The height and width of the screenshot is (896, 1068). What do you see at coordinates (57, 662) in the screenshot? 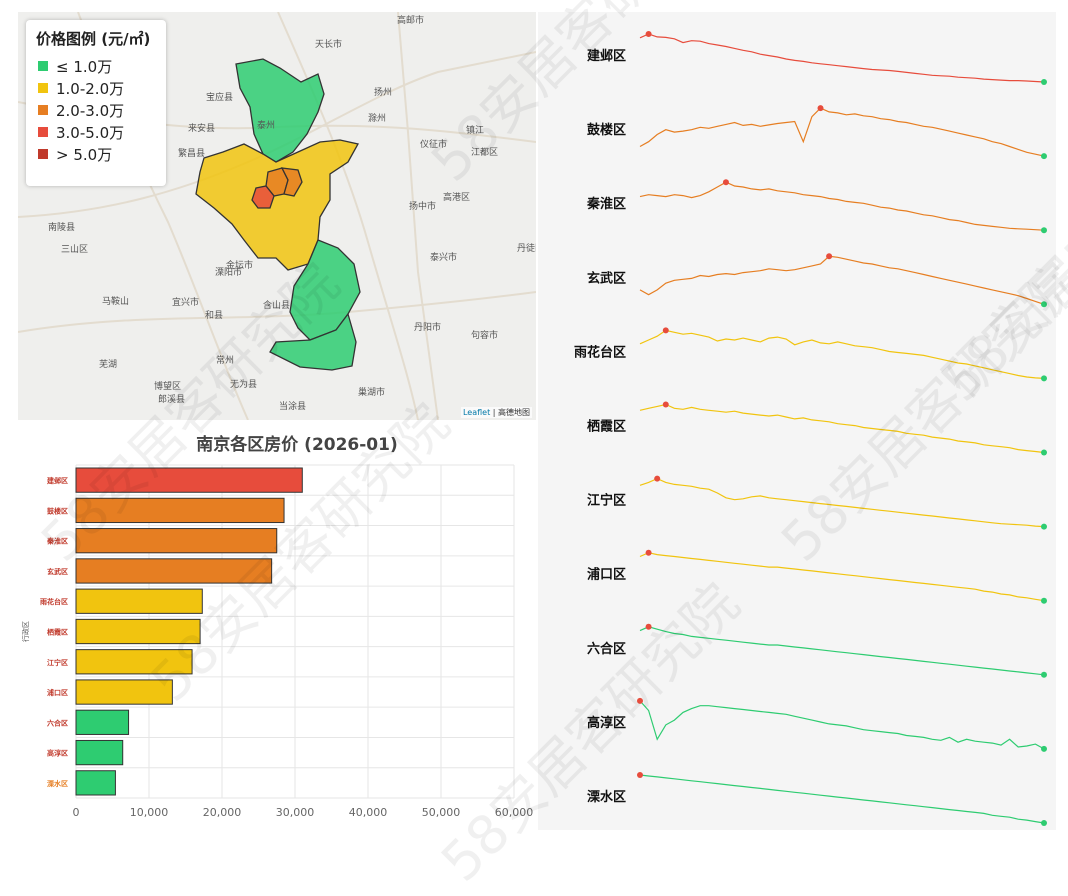
I see `category-label: 江宁区` at bounding box center [57, 662].